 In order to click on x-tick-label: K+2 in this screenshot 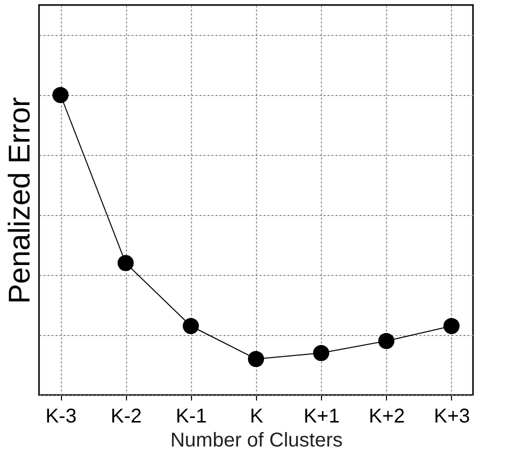, I will do `click(386, 417)`.